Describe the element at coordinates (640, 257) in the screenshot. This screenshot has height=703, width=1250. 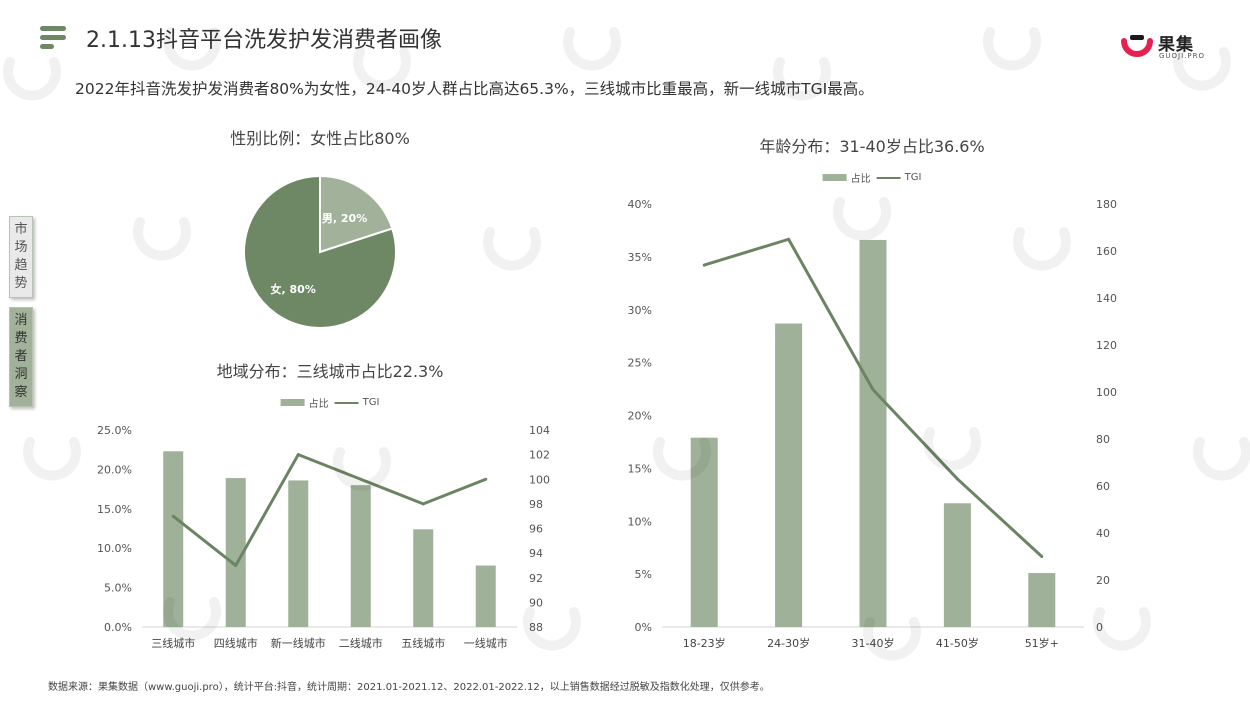
I see `y-left-tick-label: 35%` at that location.